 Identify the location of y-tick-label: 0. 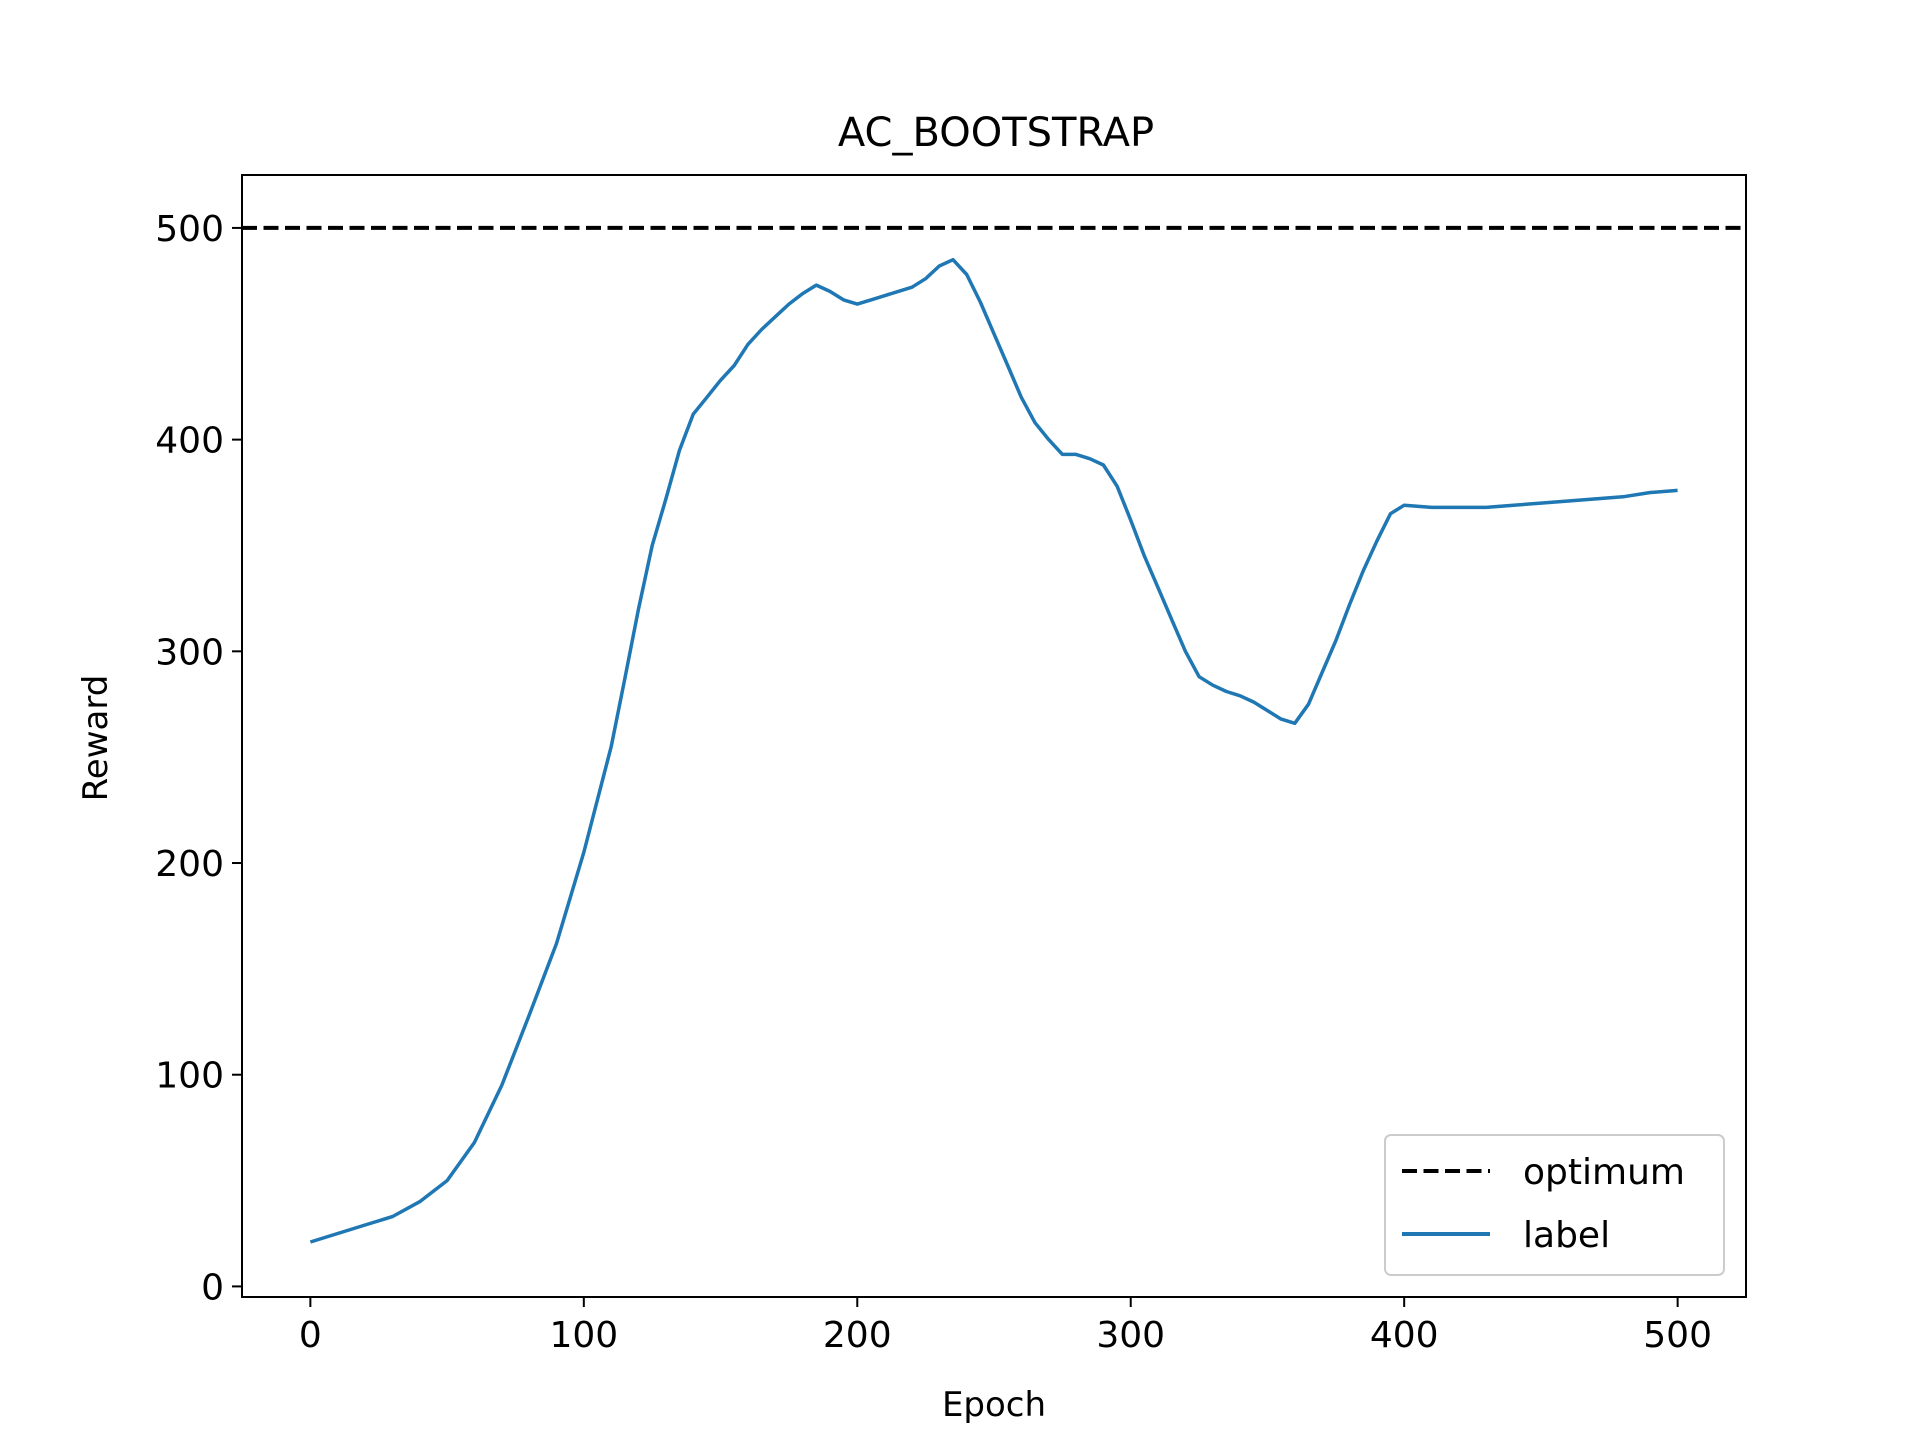
(212, 1287).